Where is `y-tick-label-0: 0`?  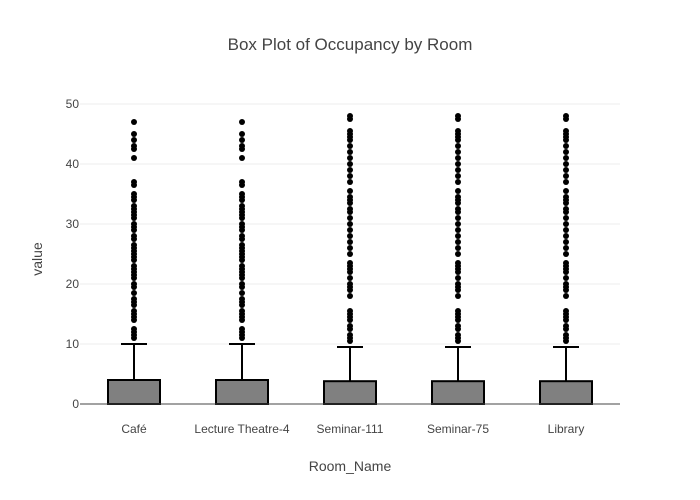 y-tick-label-0: 0 is located at coordinates (75, 404).